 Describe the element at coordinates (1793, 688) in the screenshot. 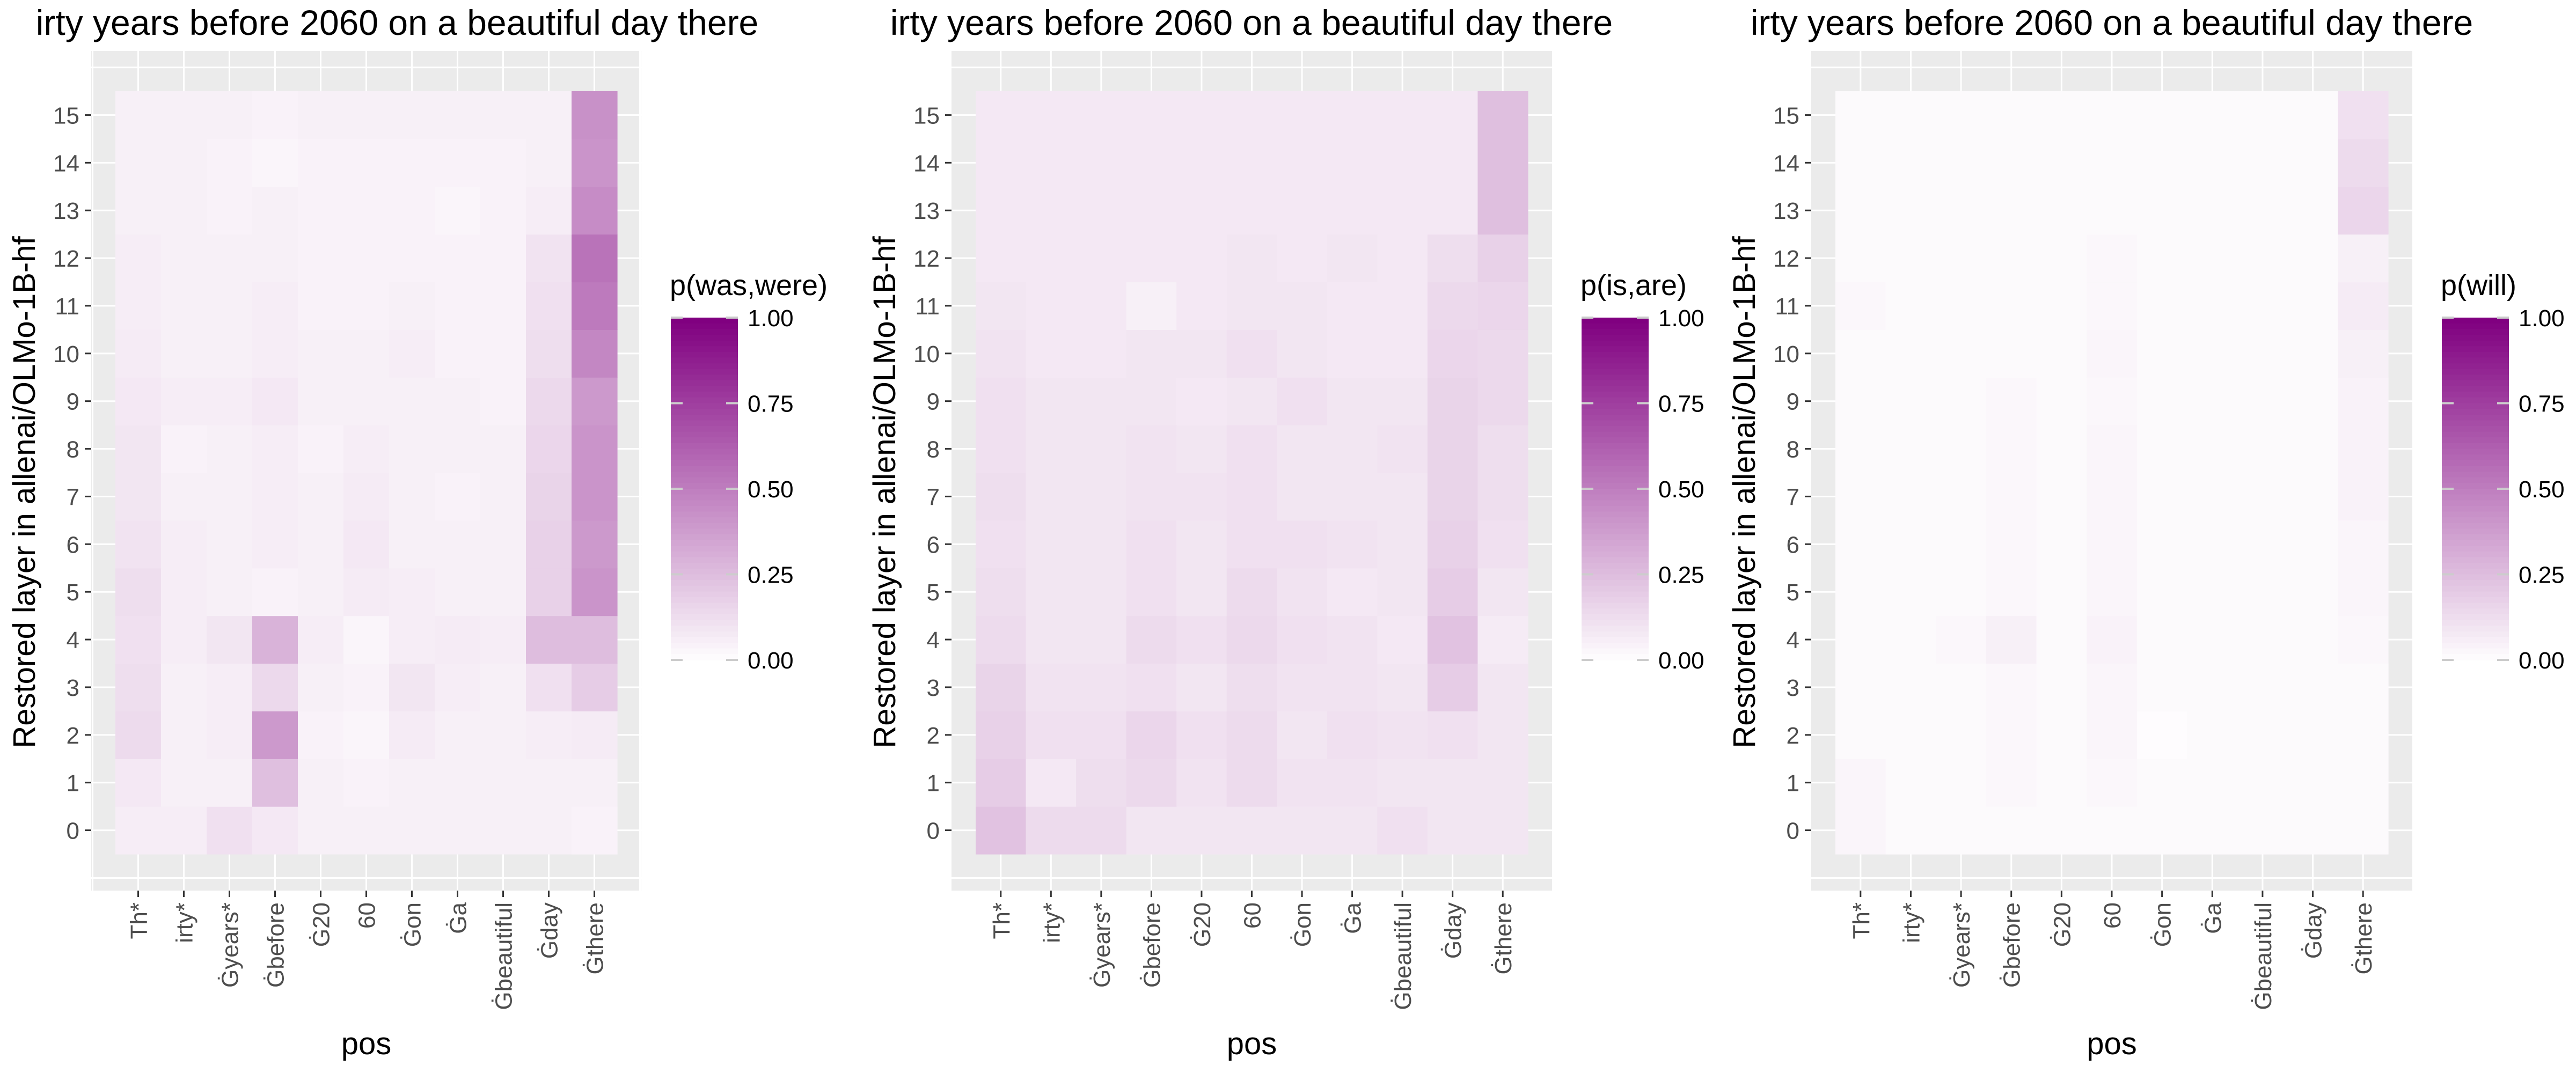

I see `y-tick-label: 3` at that location.